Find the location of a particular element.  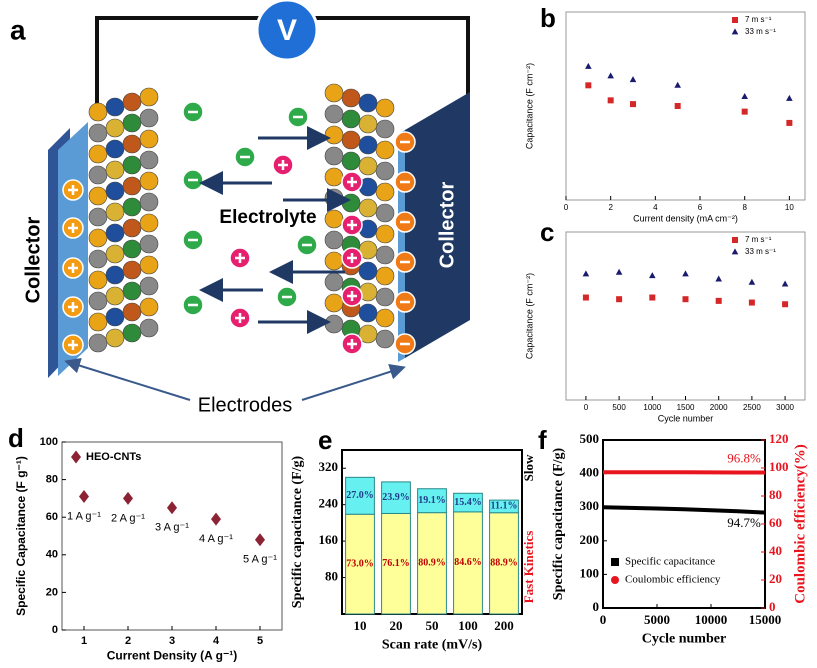

y-tick-label: 80 is located at coordinates (331, 576).